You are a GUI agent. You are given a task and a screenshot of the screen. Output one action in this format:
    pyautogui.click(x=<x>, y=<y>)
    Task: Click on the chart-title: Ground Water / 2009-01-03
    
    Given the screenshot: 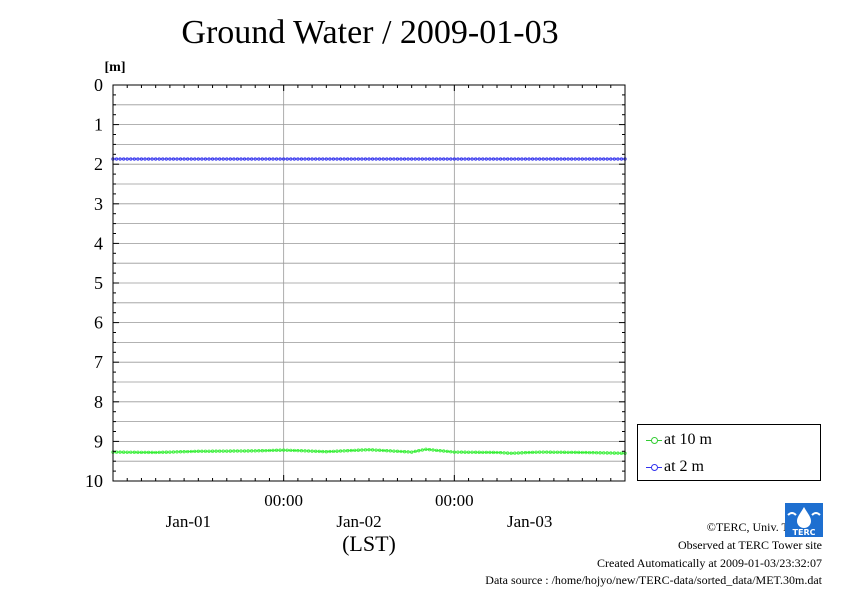 What is the action you would take?
    pyautogui.click(x=370, y=32)
    